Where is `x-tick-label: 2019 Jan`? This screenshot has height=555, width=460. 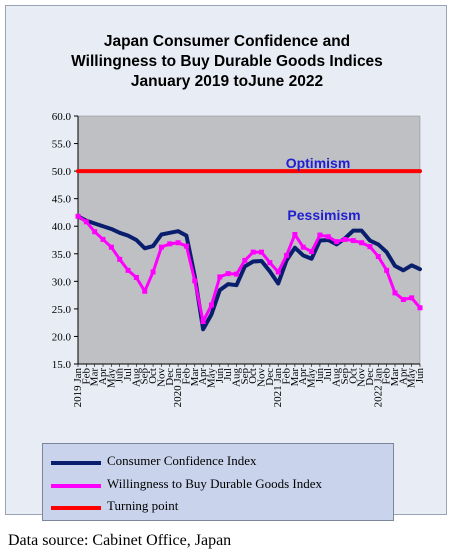 x-tick-label: 2019 Jan is located at coordinates (78, 388).